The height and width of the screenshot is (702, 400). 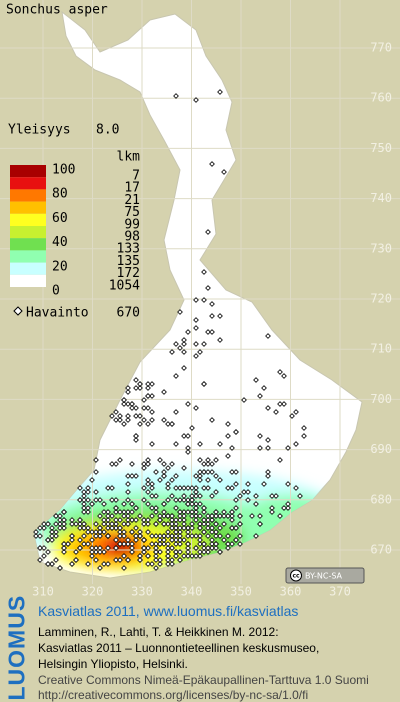 What do you see at coordinates (132, 212) in the screenshot?
I see `legend-count: 75` at bounding box center [132, 212].